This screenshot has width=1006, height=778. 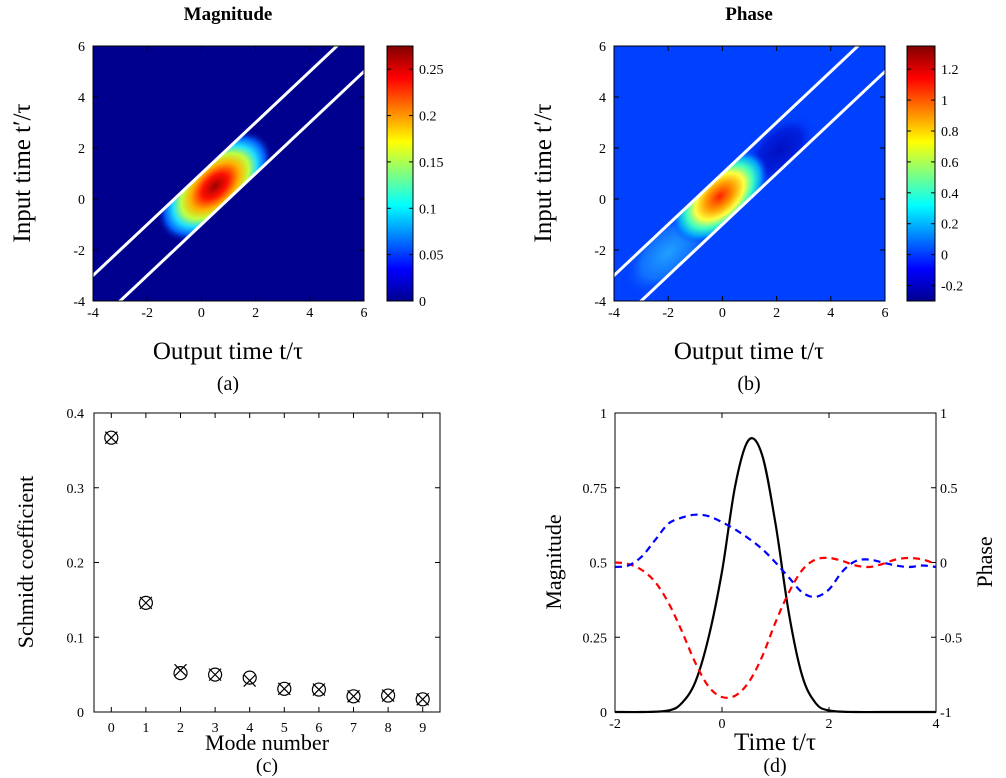 I want to click on panel-c-x-axis-label: Mode number, so click(x=267, y=742).